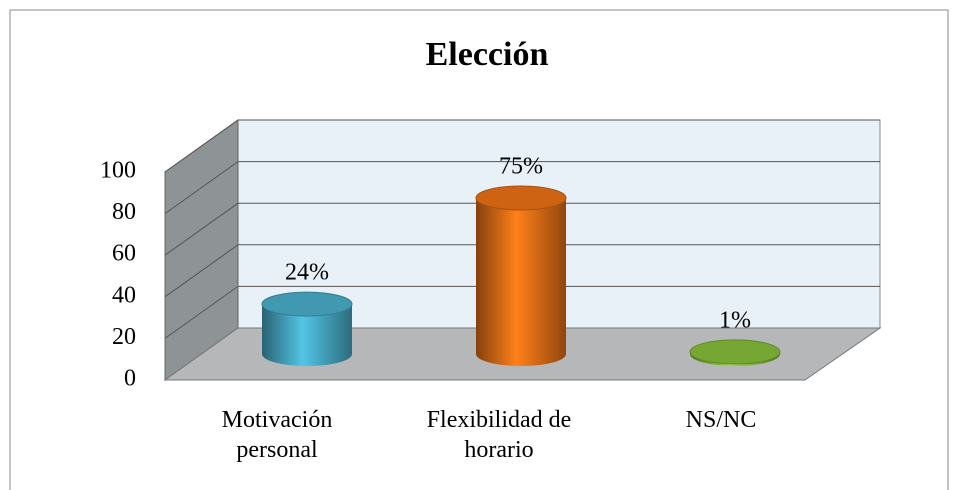 Image resolution: width=958 pixels, height=490 pixels. What do you see at coordinates (487, 54) in the screenshot?
I see `chart-title: Elección` at bounding box center [487, 54].